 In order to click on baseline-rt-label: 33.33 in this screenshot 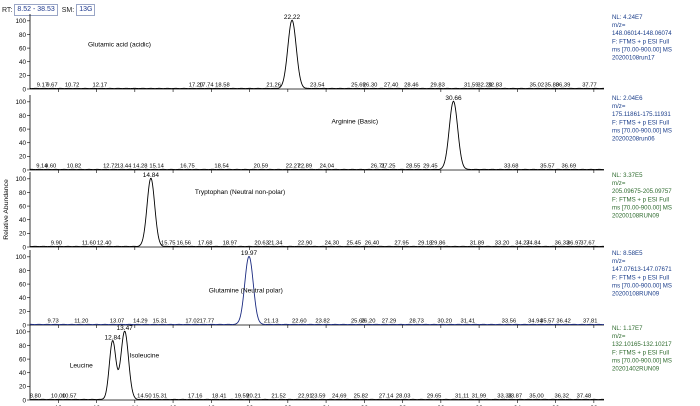, I will do `click(504, 397)`.